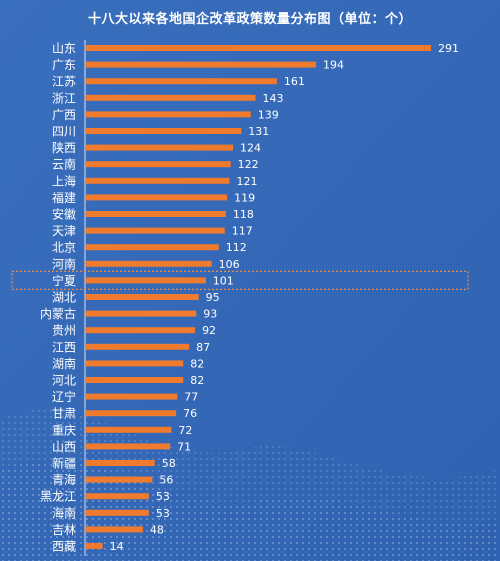  What do you see at coordinates (64, 297) in the screenshot?
I see `category-label: 湖北` at bounding box center [64, 297].